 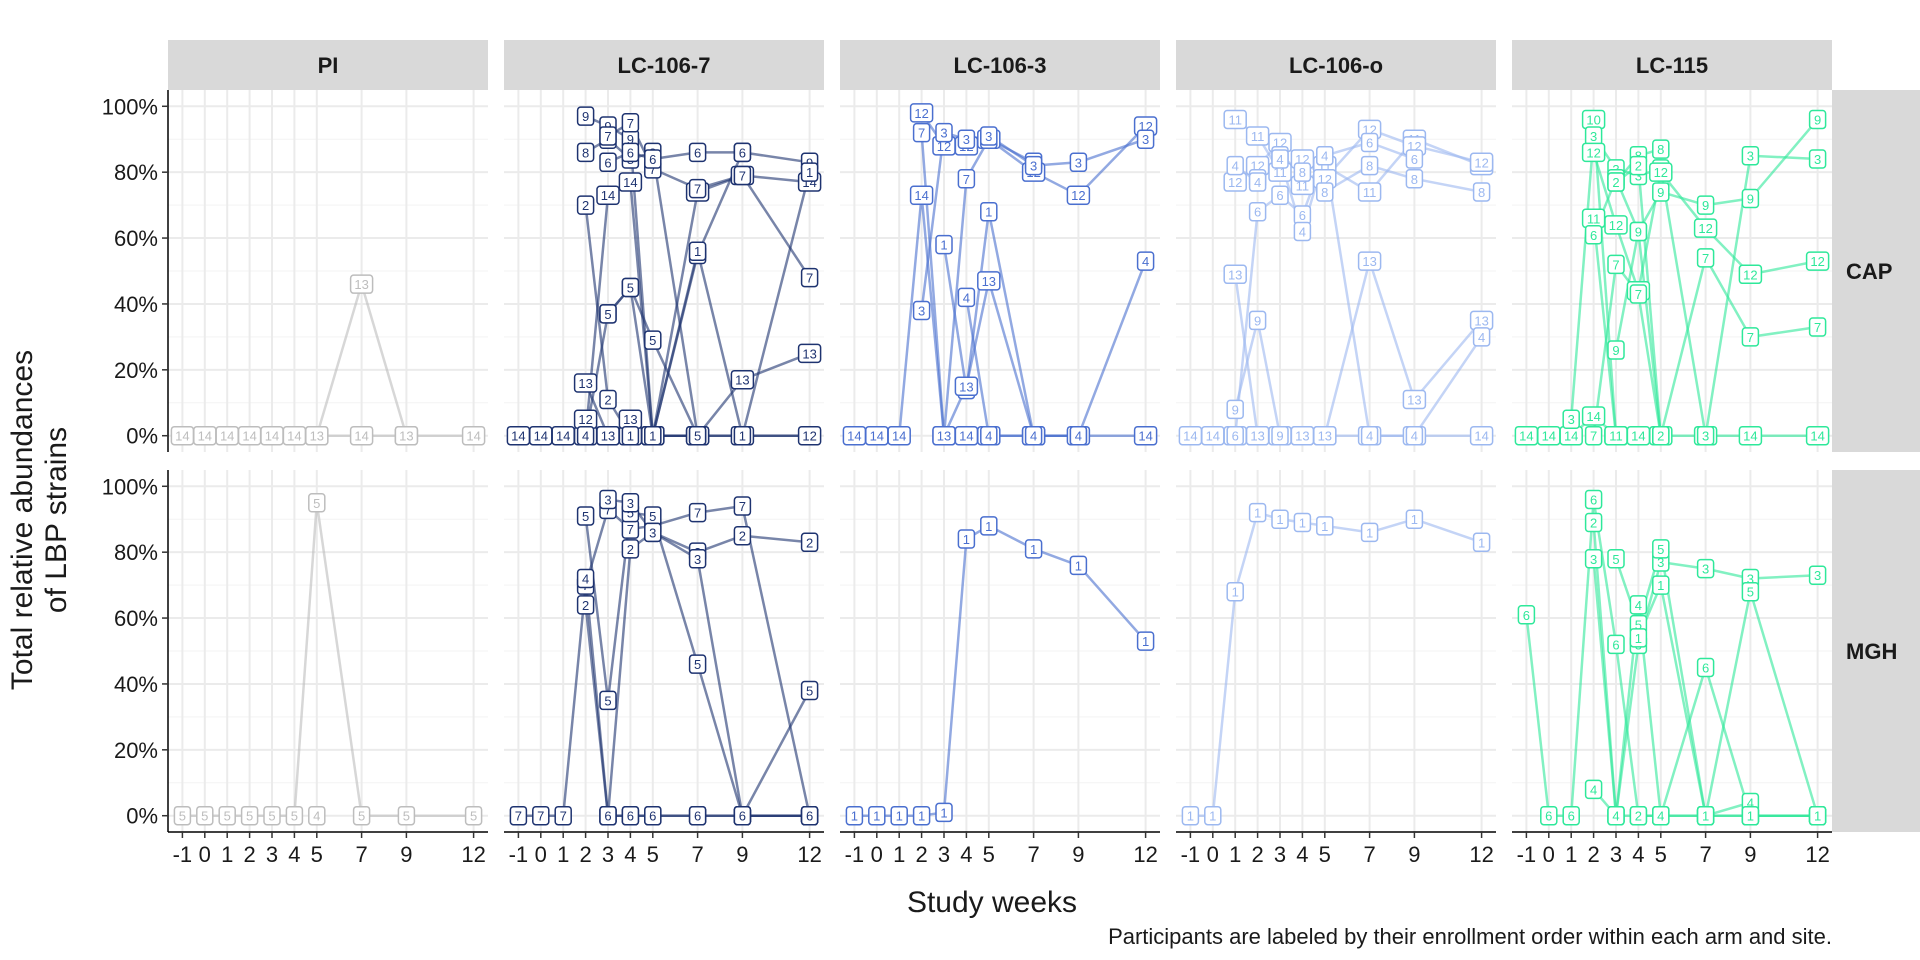 I want to click on y-axis-title-line-2: of LBP strains, so click(x=56, y=520).